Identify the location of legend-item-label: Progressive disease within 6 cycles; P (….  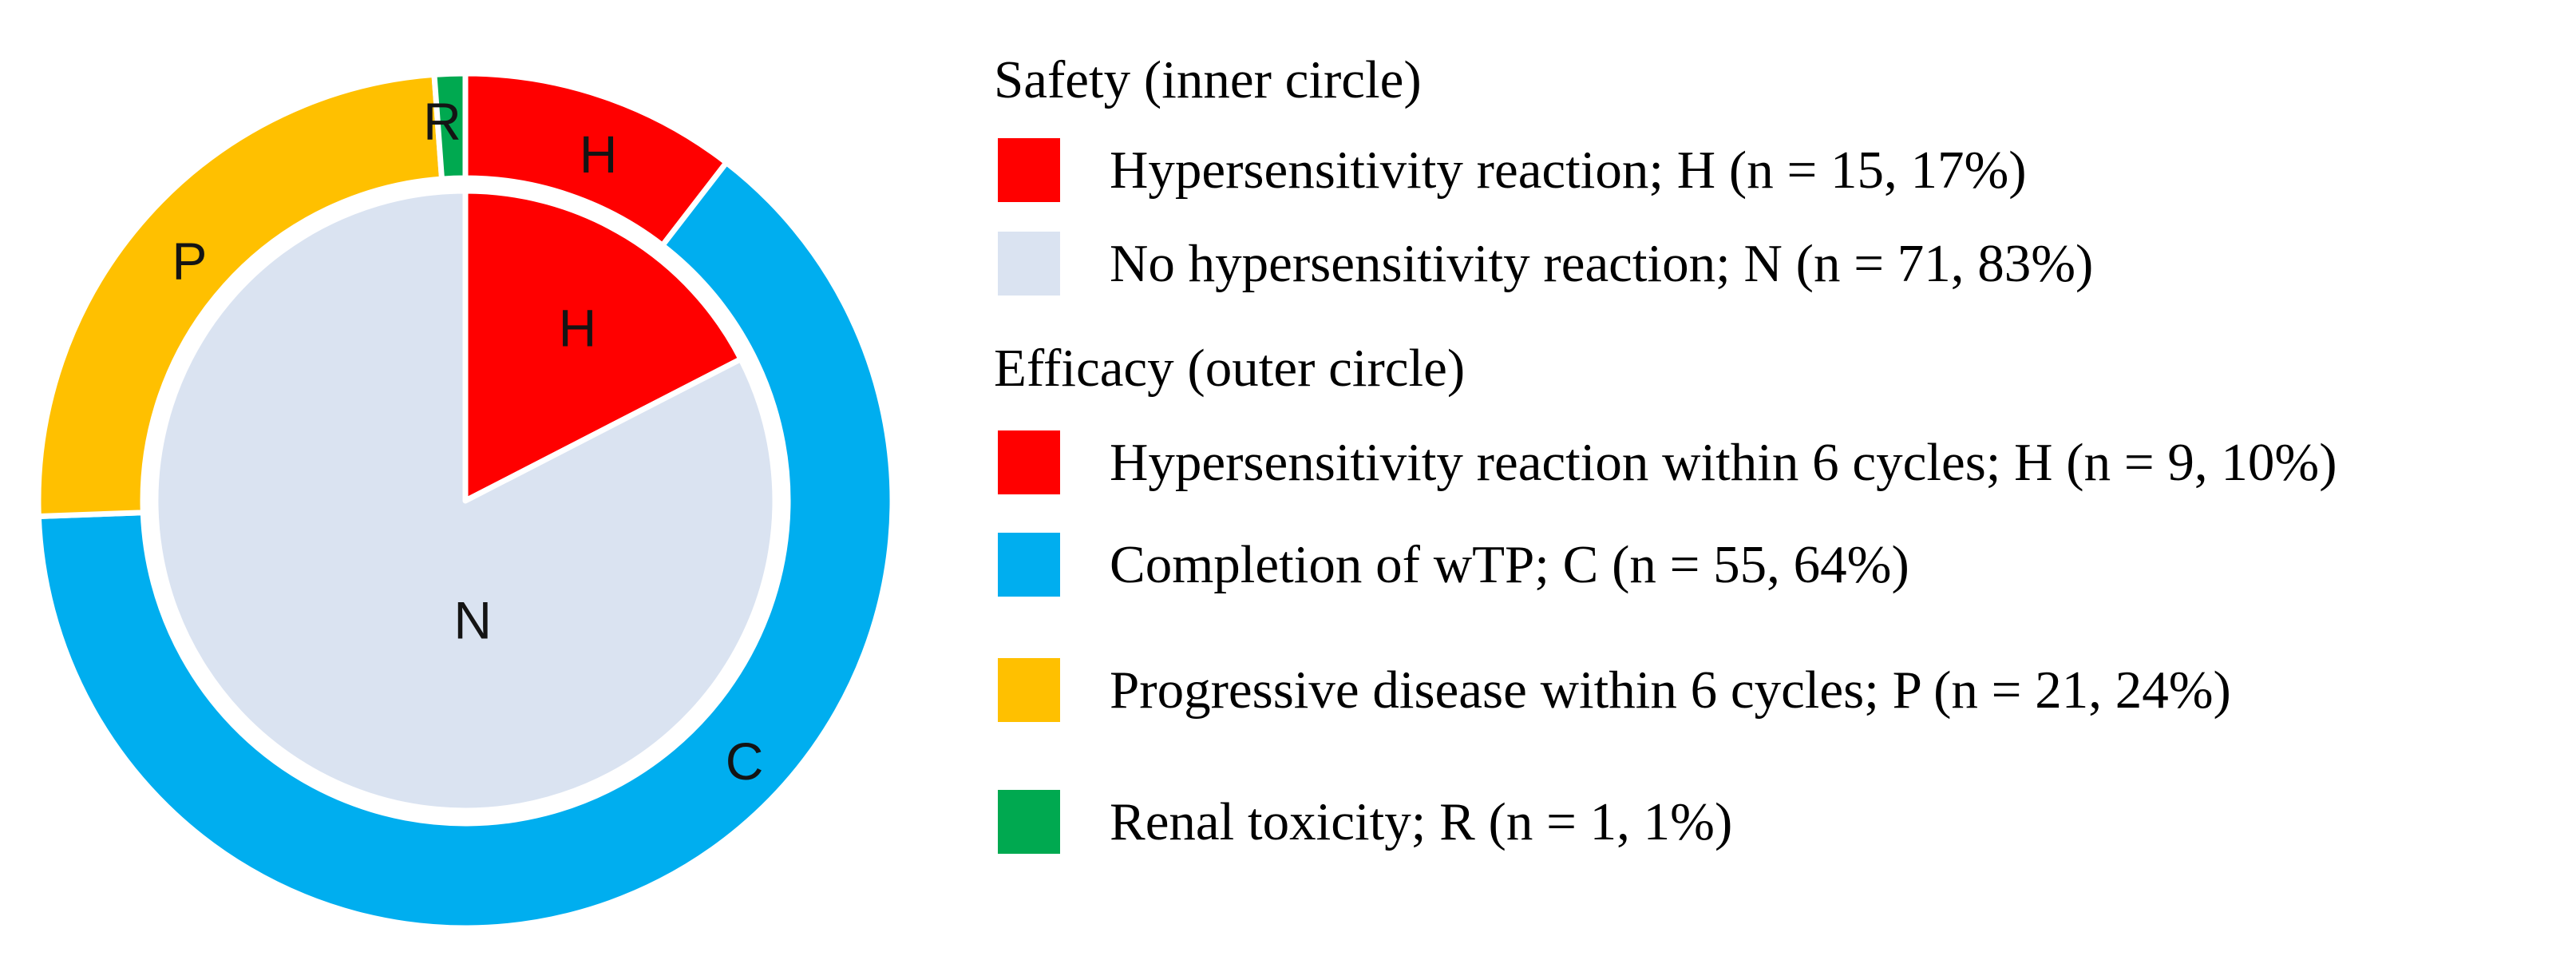
(1670, 690).